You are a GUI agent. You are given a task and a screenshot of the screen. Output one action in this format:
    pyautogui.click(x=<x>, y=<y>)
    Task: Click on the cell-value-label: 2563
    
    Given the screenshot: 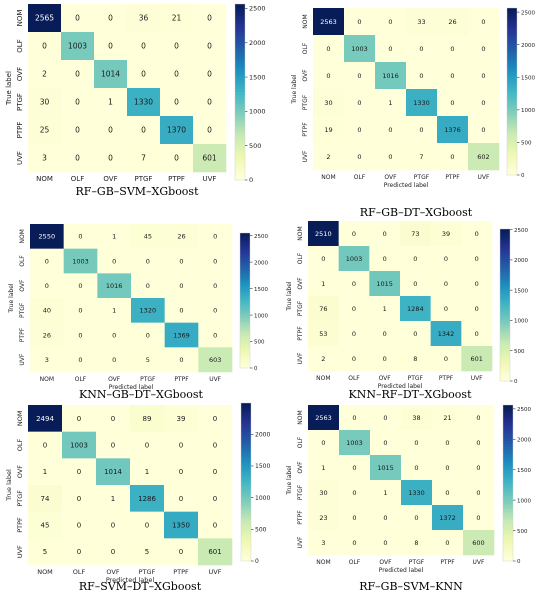 What is the action you would take?
    pyautogui.click(x=323, y=418)
    